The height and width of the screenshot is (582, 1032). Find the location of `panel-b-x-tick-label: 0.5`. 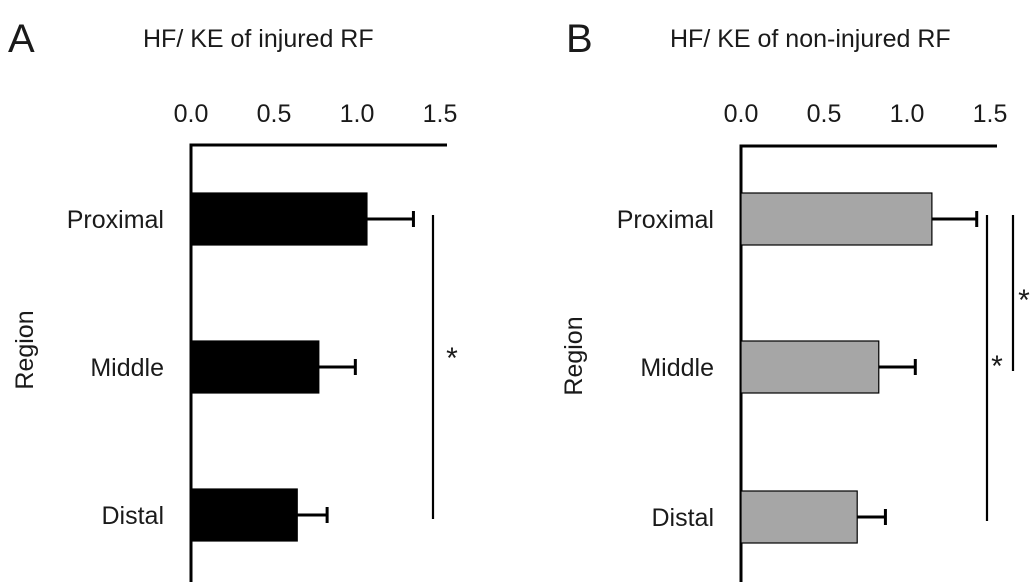

panel-b-x-tick-label: 0.5 is located at coordinates (824, 114).